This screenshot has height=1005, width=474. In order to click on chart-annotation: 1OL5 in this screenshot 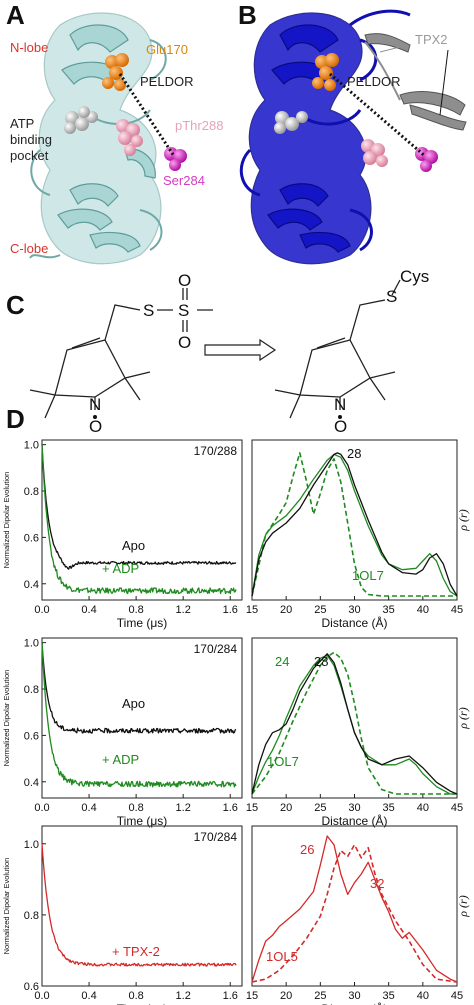, I will do `click(282, 956)`.